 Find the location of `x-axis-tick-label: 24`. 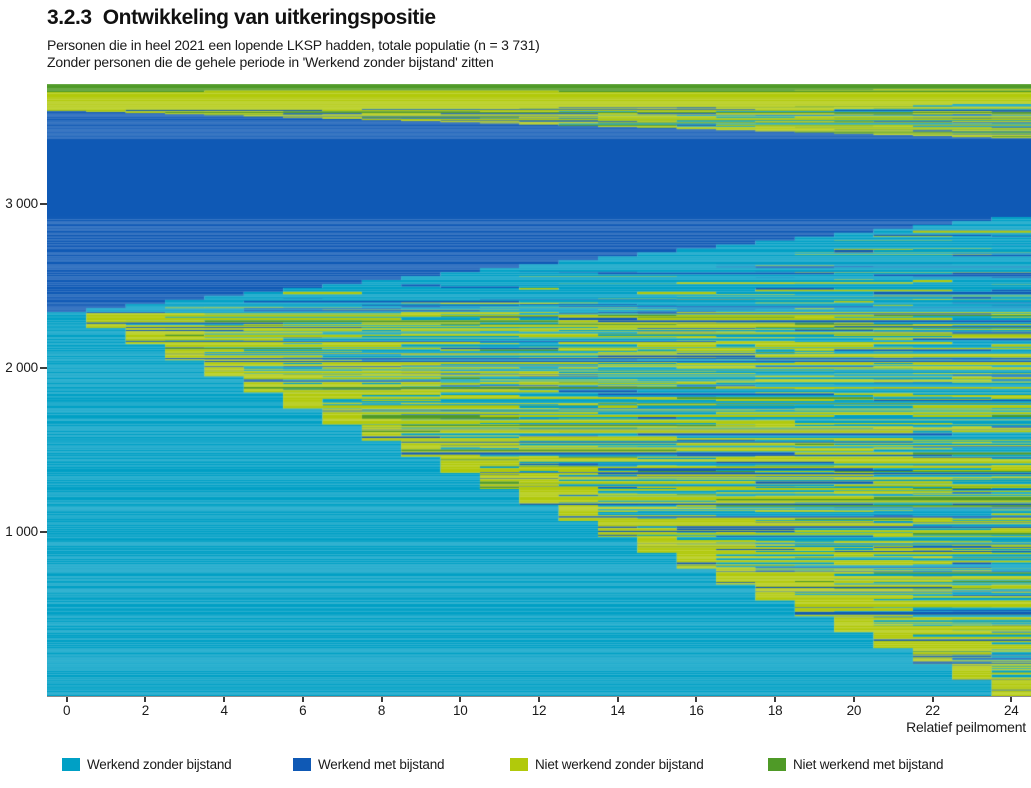

x-axis-tick-label: 24 is located at coordinates (1011, 710).